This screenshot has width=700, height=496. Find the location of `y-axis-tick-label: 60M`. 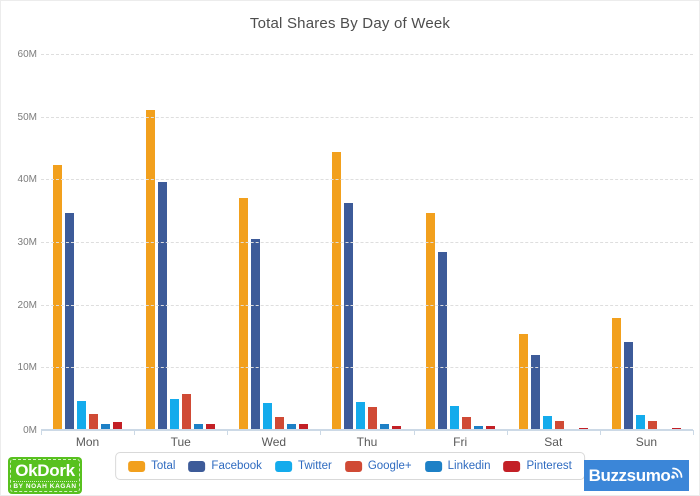

y-axis-tick-label: 60M is located at coordinates (27, 54).